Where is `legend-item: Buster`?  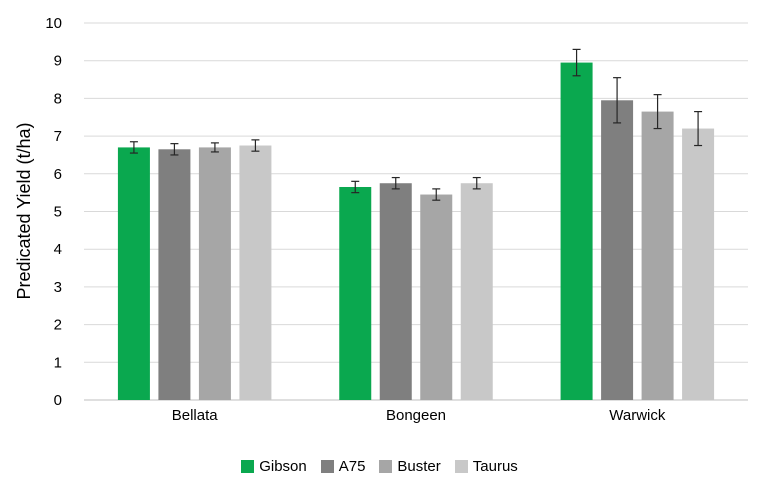
legend-item: Buster is located at coordinates (409, 466).